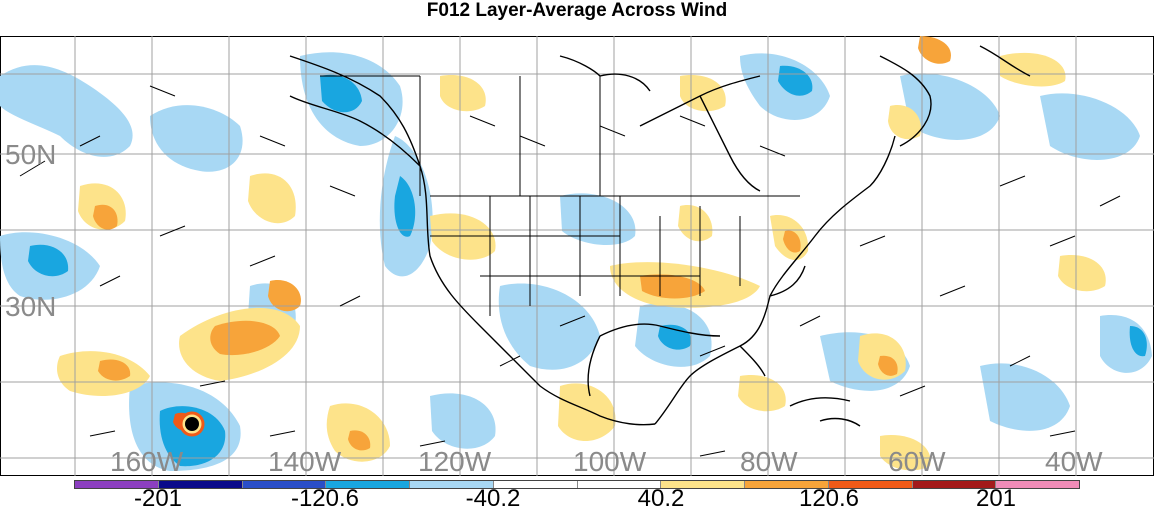 The image size is (1154, 512). I want to click on storm-center-marker, so click(192, 424).